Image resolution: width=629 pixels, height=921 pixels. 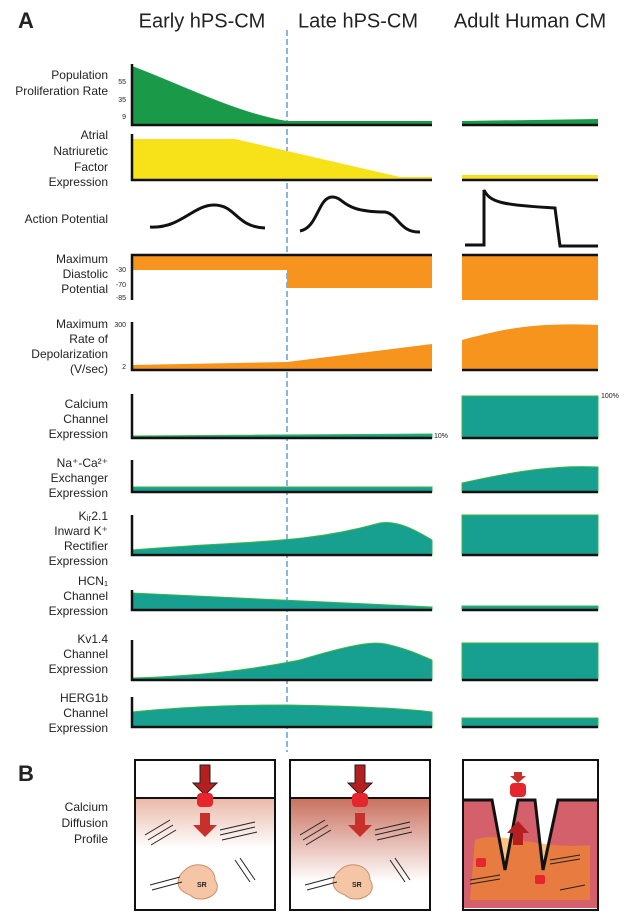 What do you see at coordinates (120, 325) in the screenshot?
I see `tick-label: 300` at bounding box center [120, 325].